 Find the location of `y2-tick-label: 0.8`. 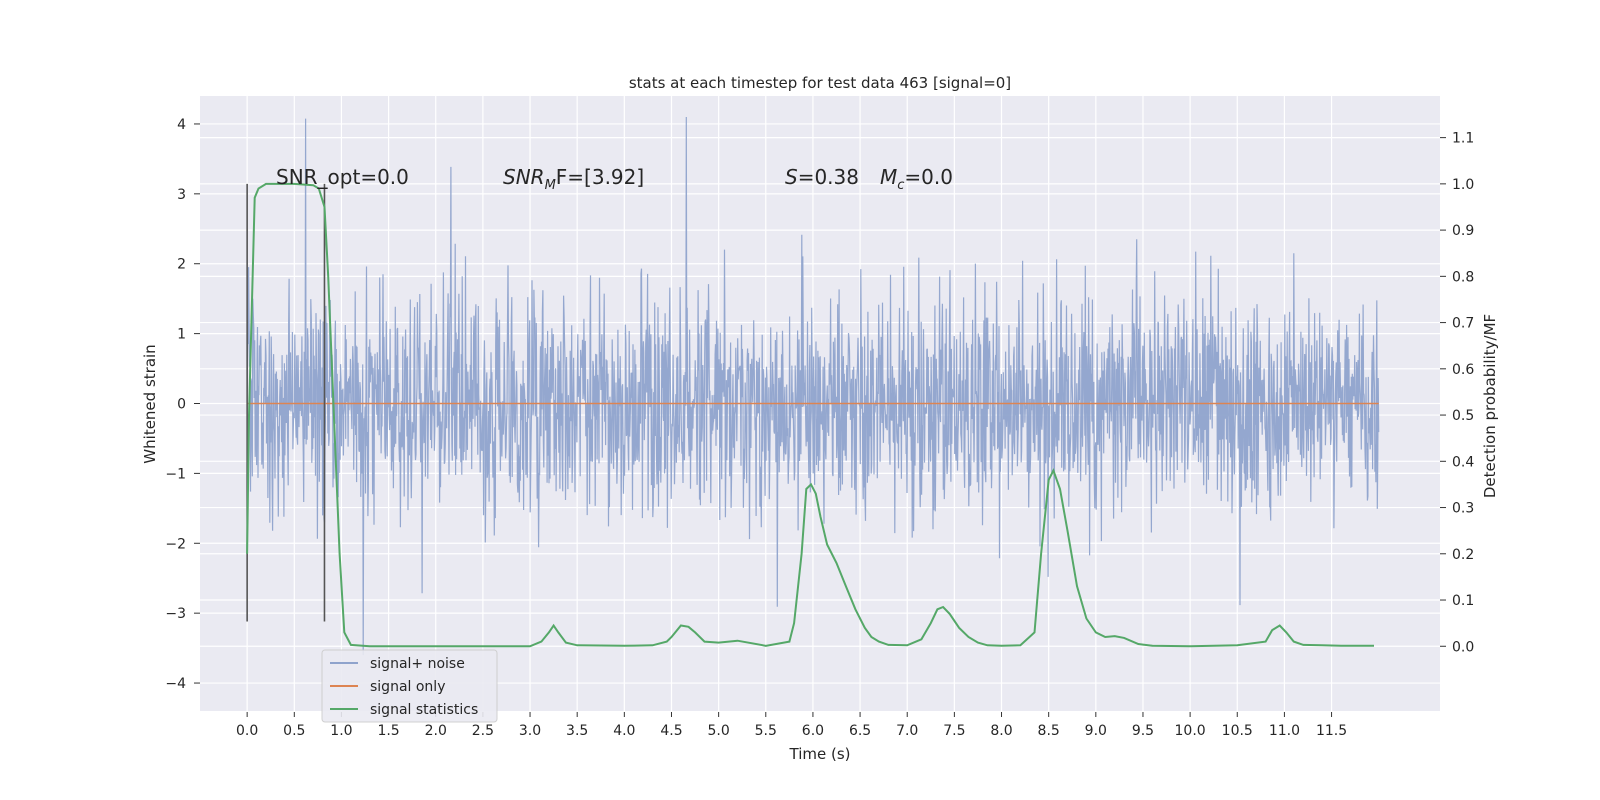

y2-tick-label: 0.8 is located at coordinates (1463, 277).